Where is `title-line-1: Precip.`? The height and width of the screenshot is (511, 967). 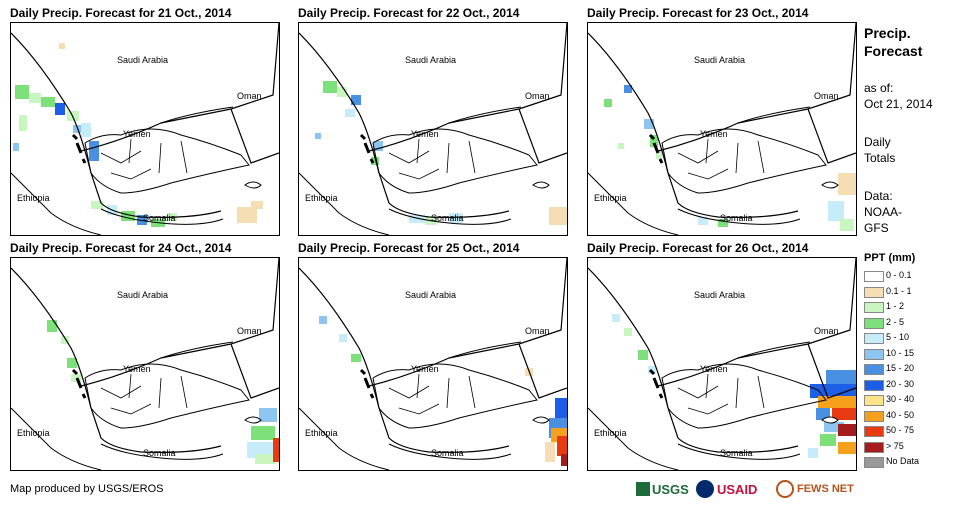 title-line-1: Precip. is located at coordinates (887, 33).